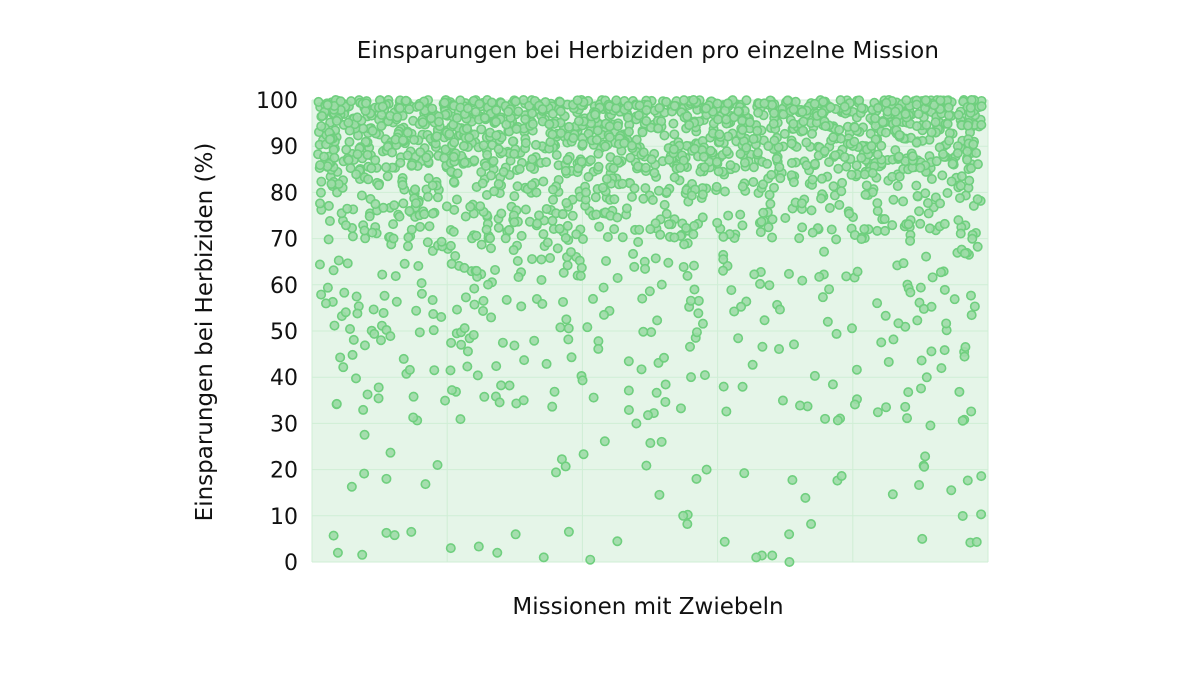  Describe the element at coordinates (277, 101) in the screenshot. I see `y-tick-label: 100` at that location.